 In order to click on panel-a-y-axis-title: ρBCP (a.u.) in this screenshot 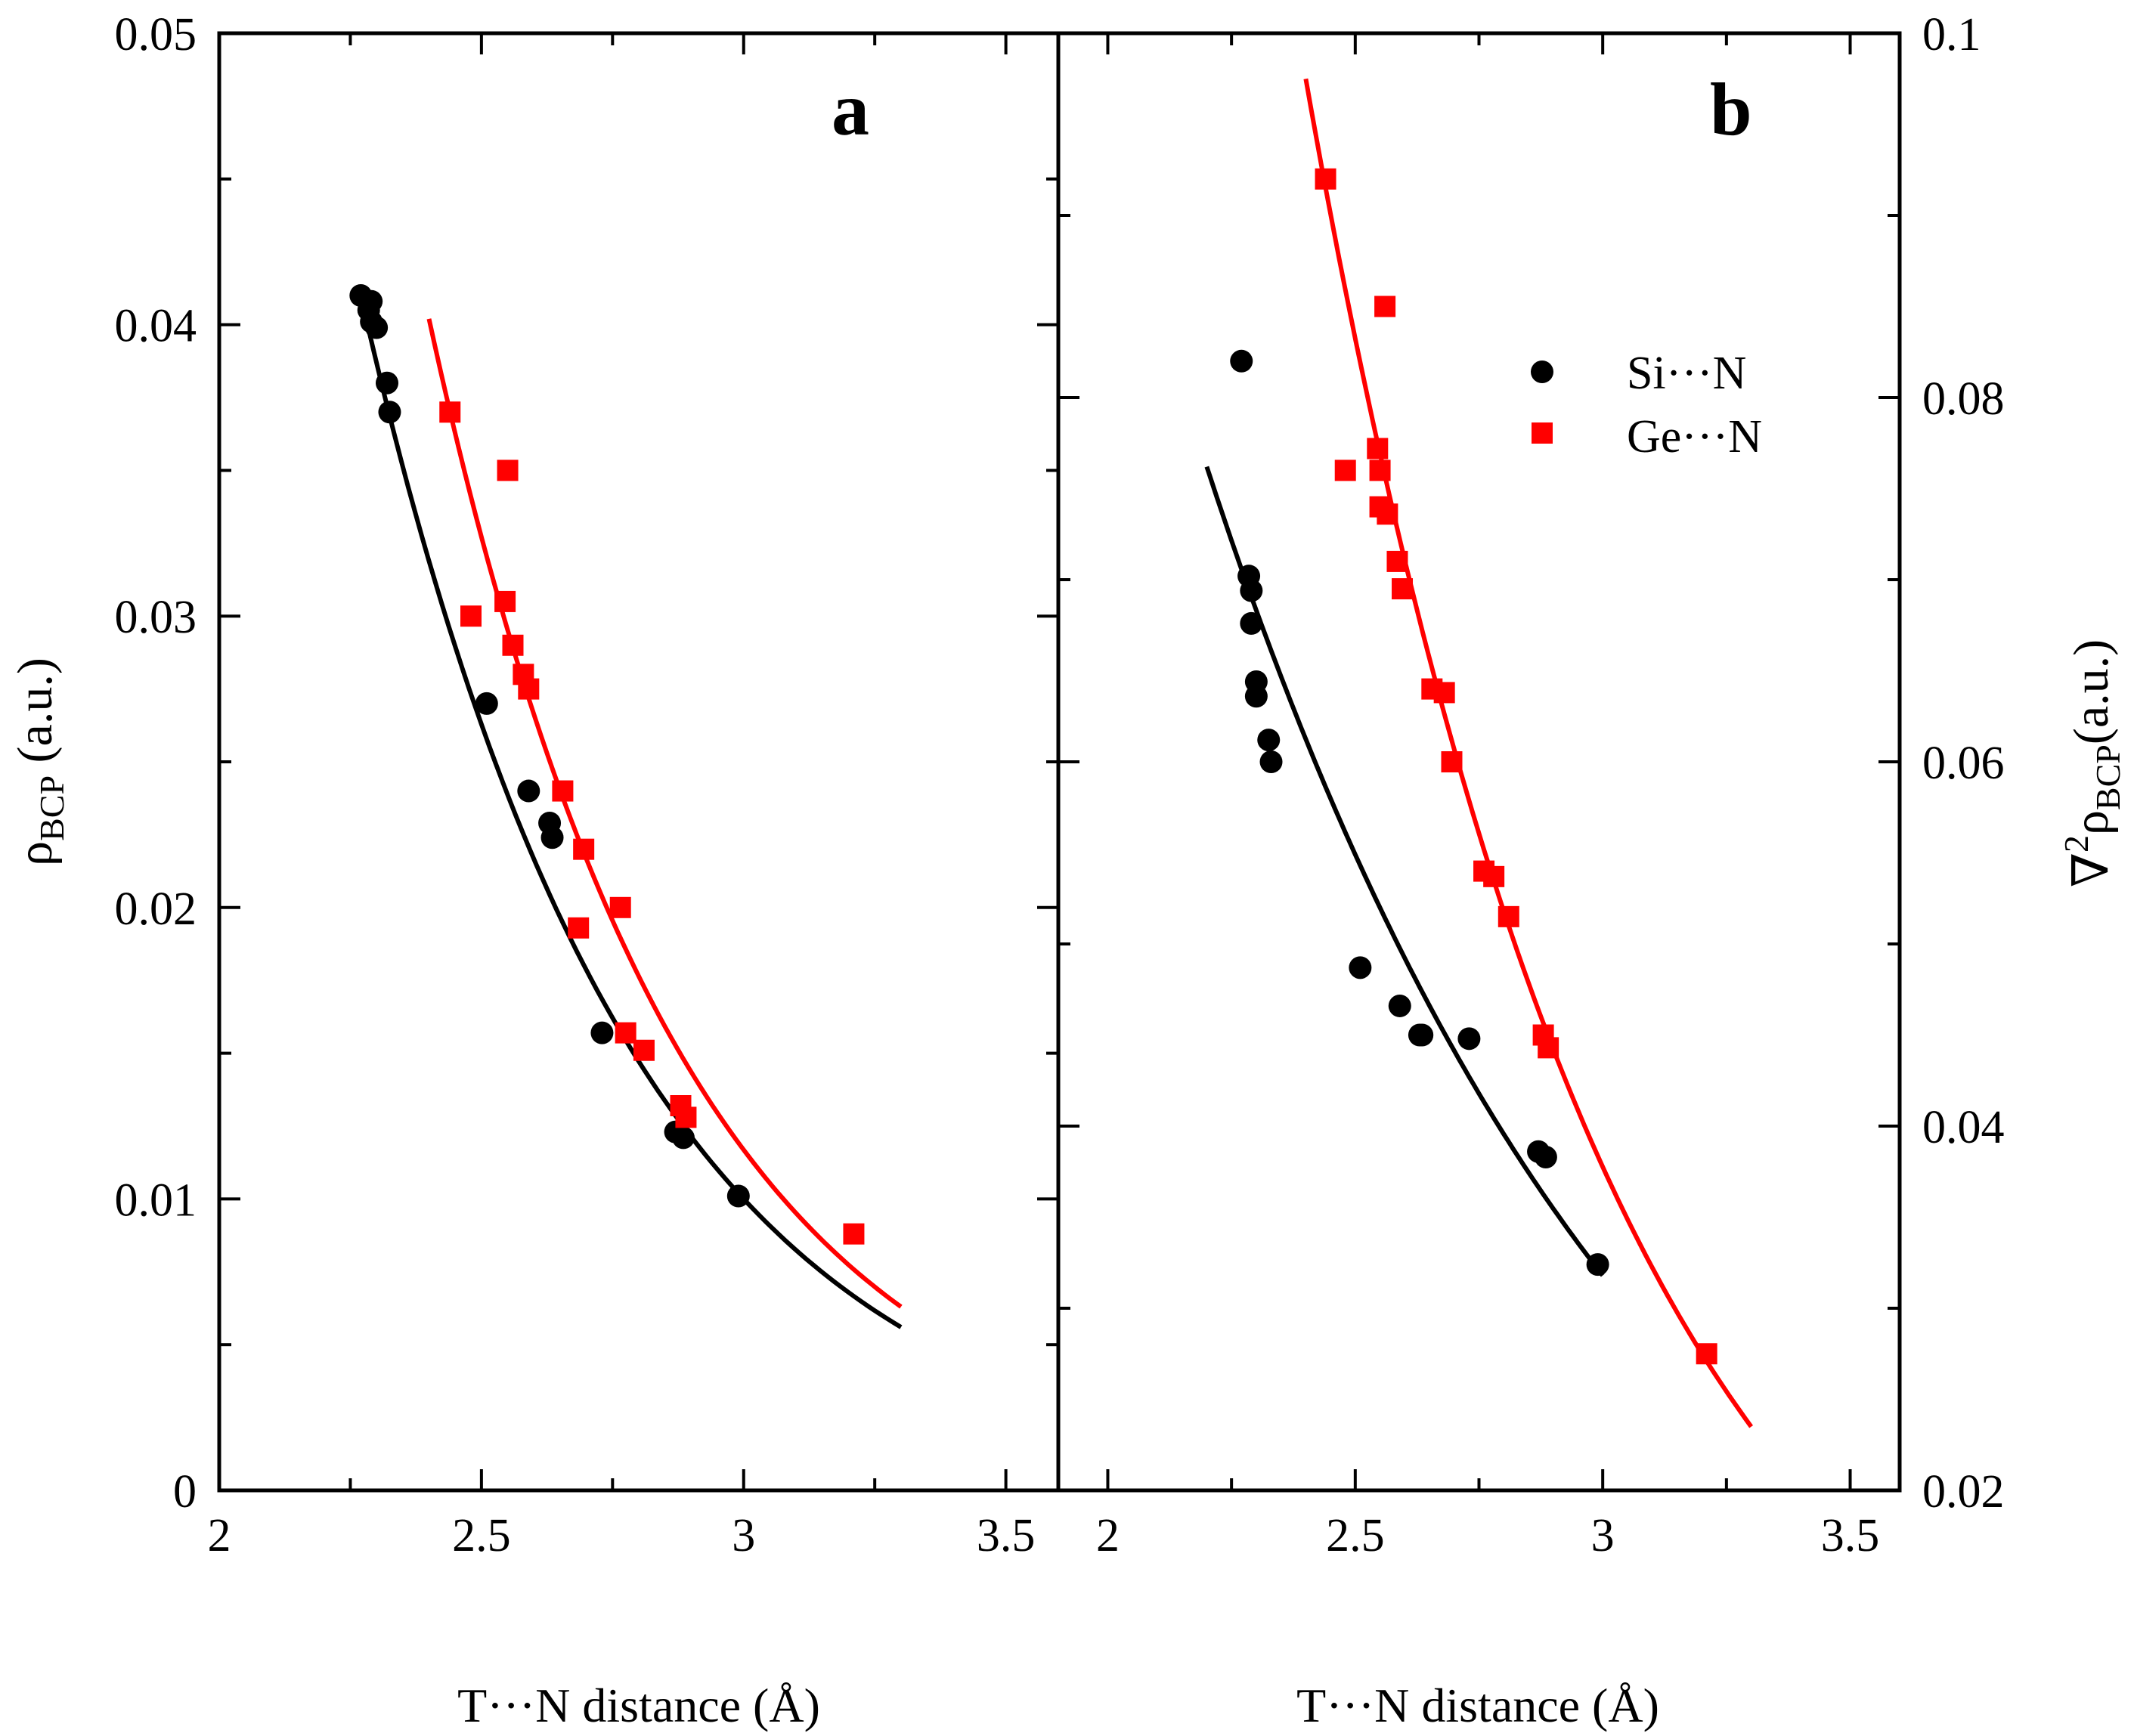, I will do `click(39, 762)`.